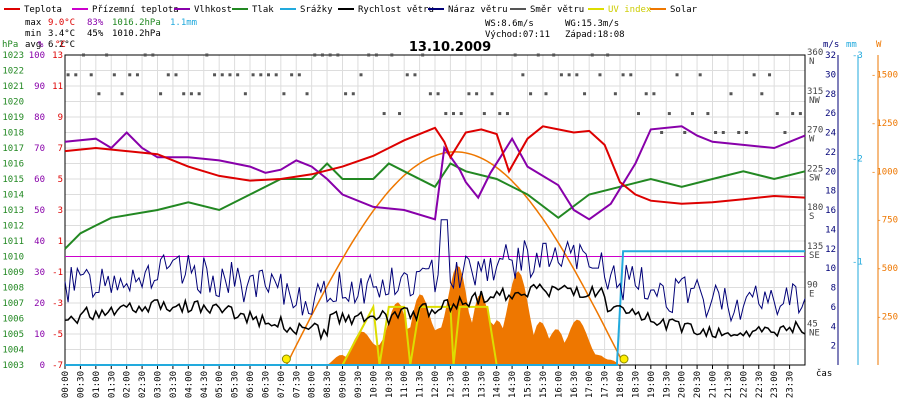  Describe the element at coordinates (66, 384) in the screenshot. I see `x-tick-label: 00:00` at that location.